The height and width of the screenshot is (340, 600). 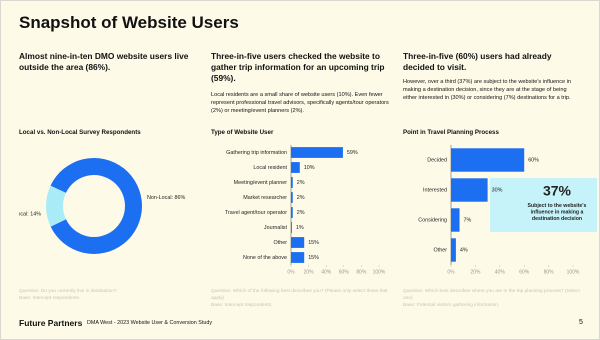 What do you see at coordinates (435, 190) in the screenshot?
I see `category-label: Interested` at bounding box center [435, 190].